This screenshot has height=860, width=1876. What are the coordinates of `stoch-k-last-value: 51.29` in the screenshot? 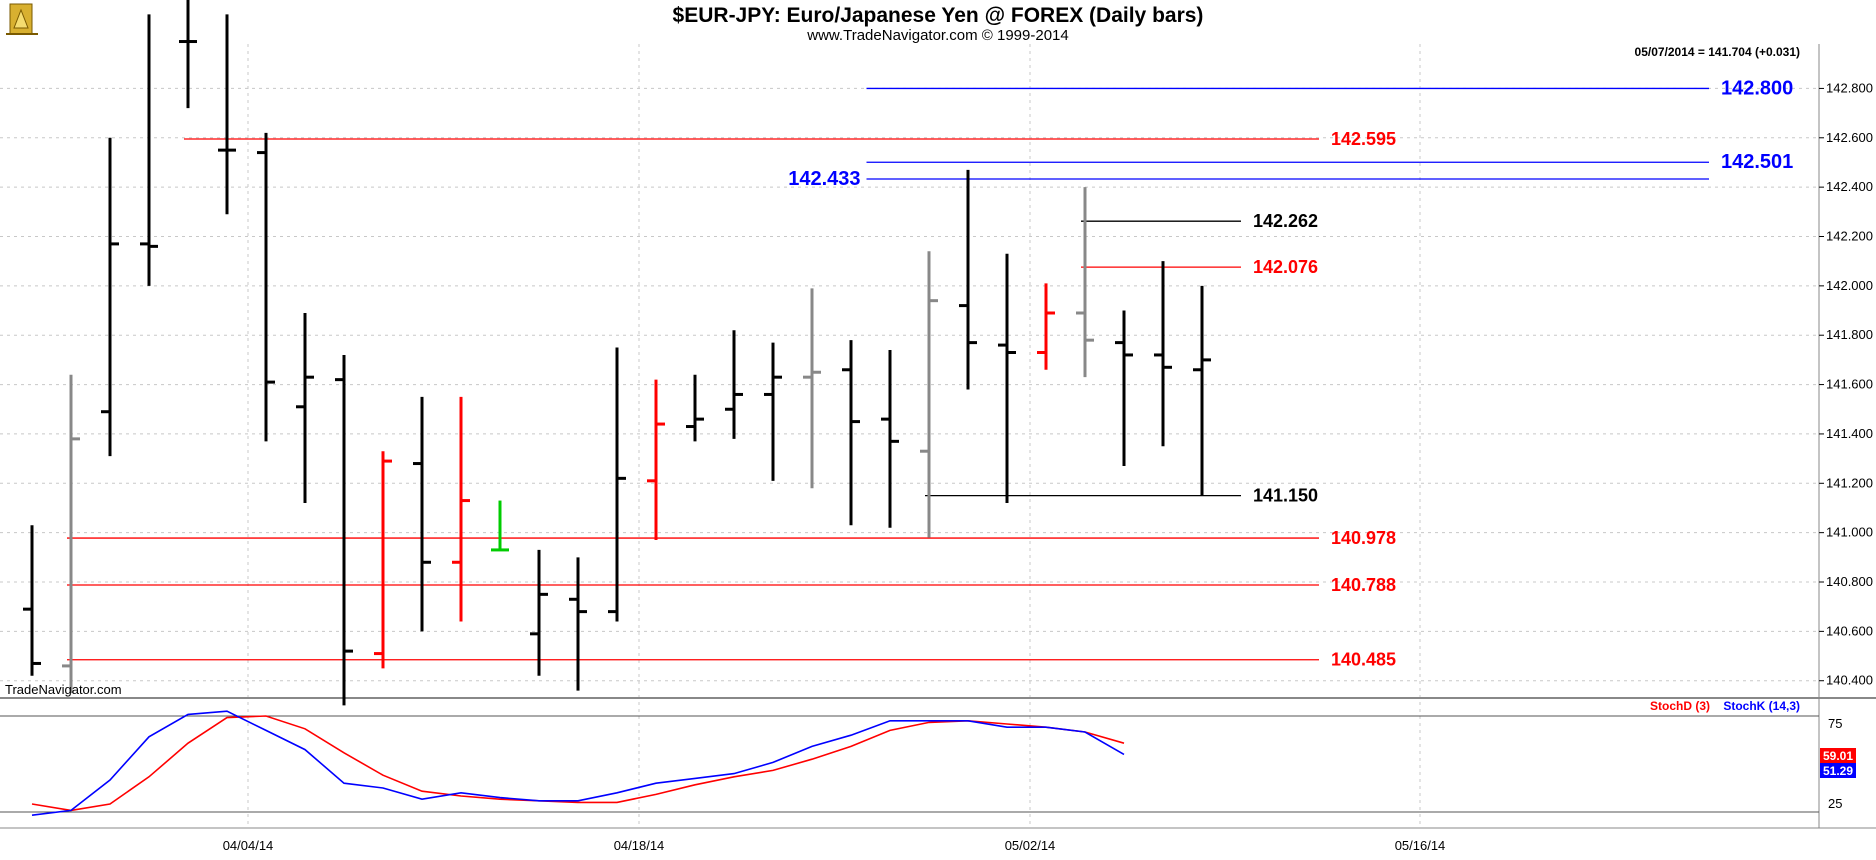 It's located at (1838, 771).